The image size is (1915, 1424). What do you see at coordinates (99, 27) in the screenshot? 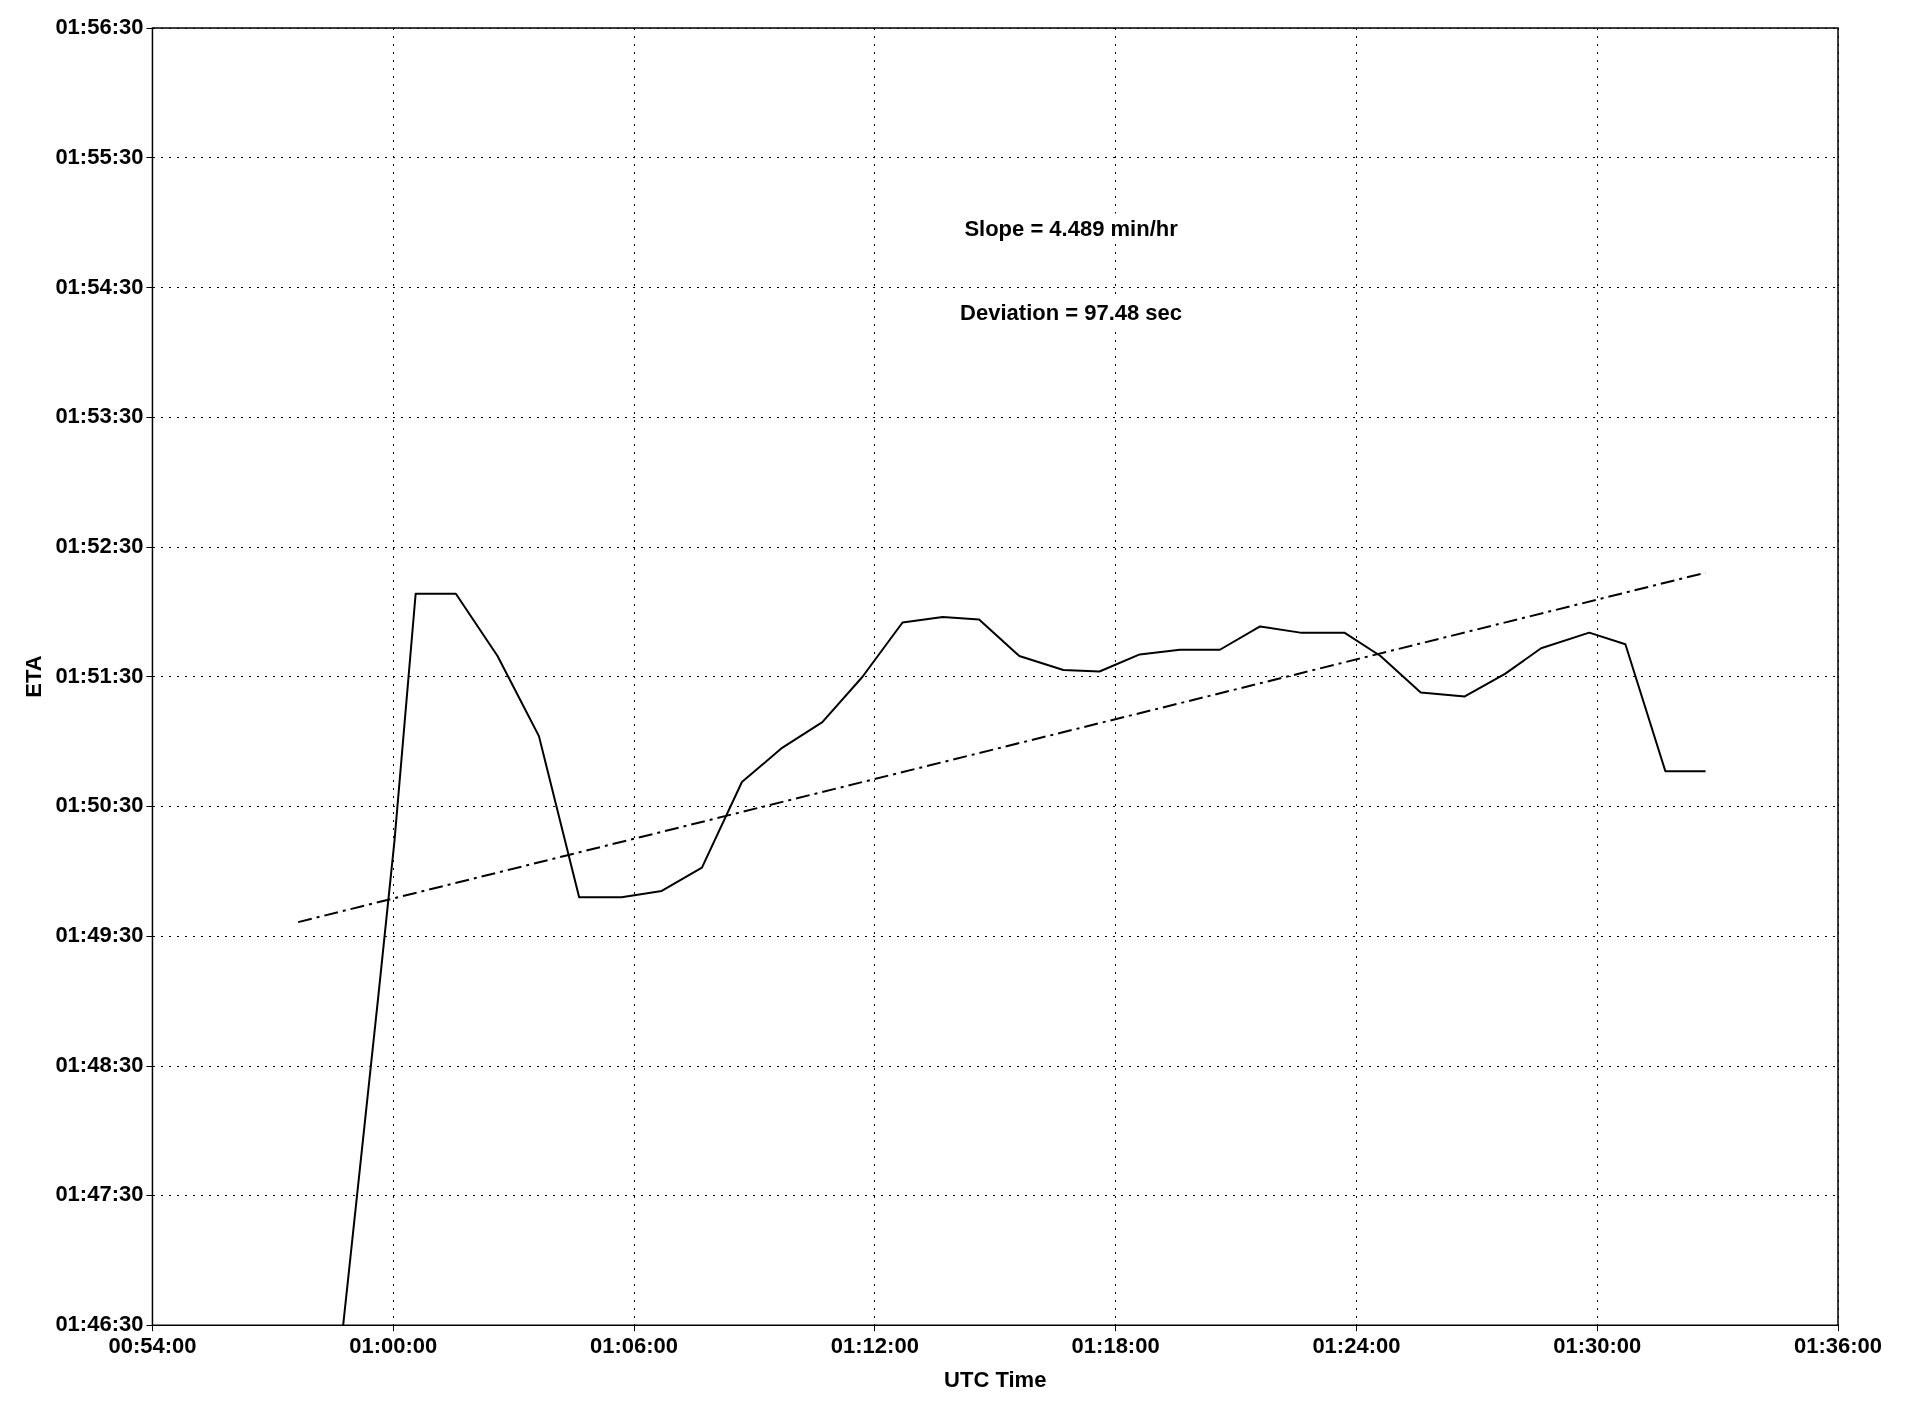
I see `y-tick-label: 01:56:30` at bounding box center [99, 27].